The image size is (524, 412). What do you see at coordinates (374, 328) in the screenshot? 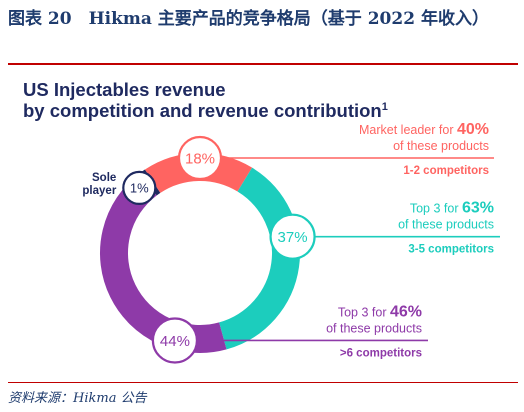
I see `callout-line-6-competitors-2: of these products` at bounding box center [374, 328].